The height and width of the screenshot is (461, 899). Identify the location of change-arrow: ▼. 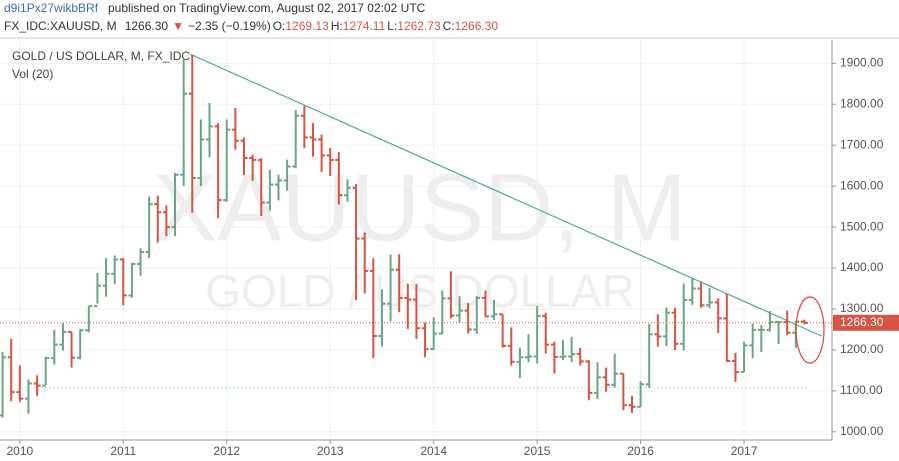
(178, 26).